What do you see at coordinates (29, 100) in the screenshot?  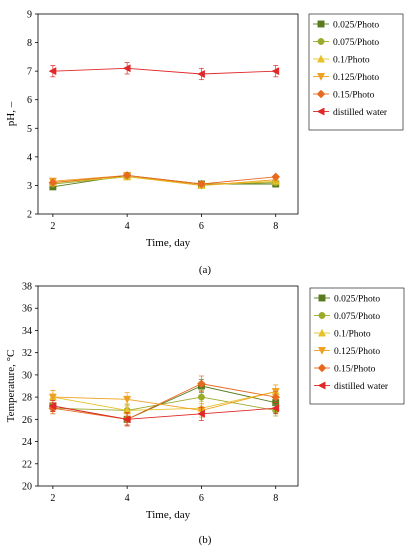 I see `y-tick-label: 6` at bounding box center [29, 100].